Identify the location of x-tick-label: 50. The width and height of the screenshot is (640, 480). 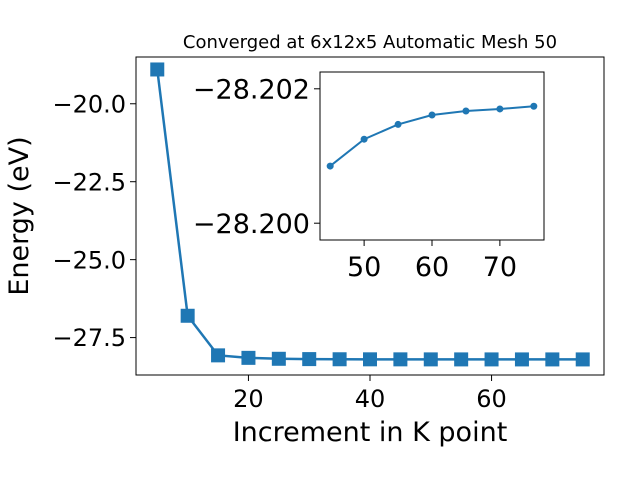
(364, 267).